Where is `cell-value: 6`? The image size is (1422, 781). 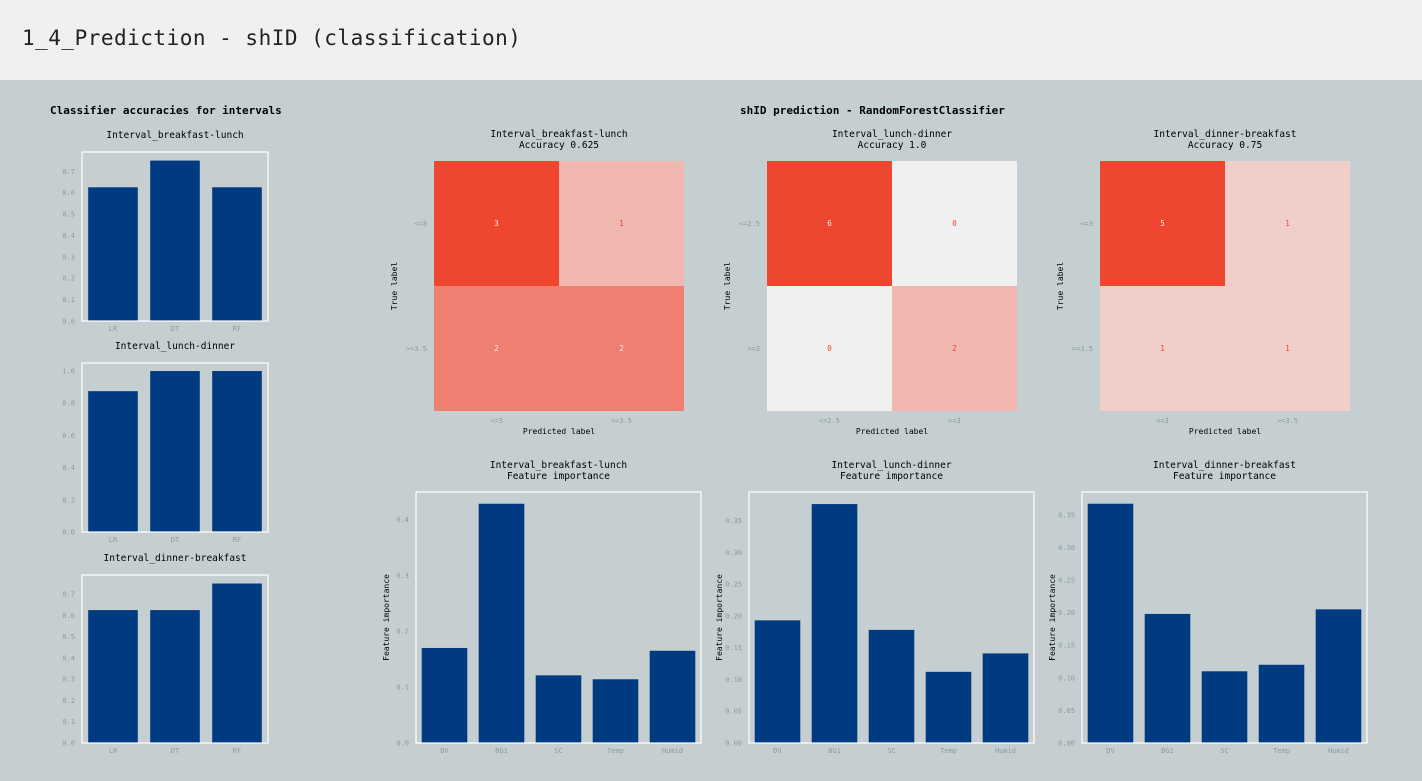
cell-value: 6 is located at coordinates (829, 223).